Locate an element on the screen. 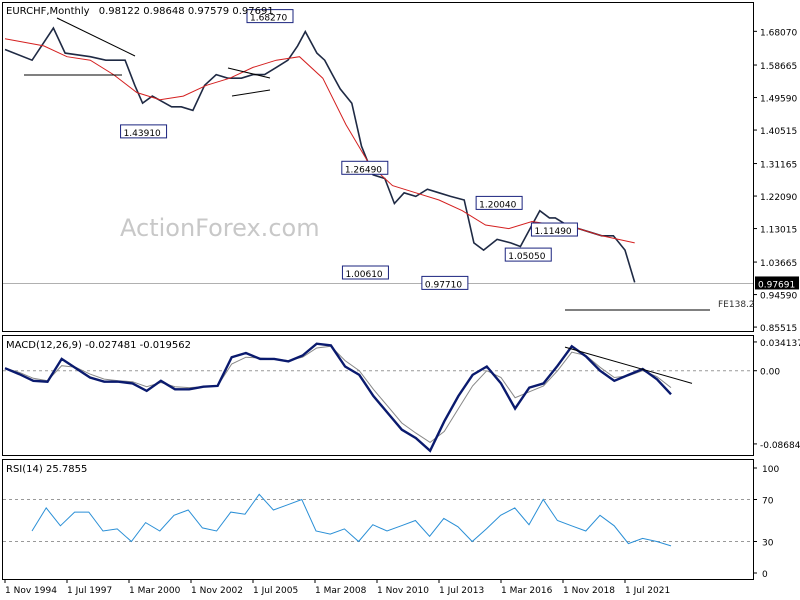  time-tick-label: 1 Nov 1994 is located at coordinates (31, 591).